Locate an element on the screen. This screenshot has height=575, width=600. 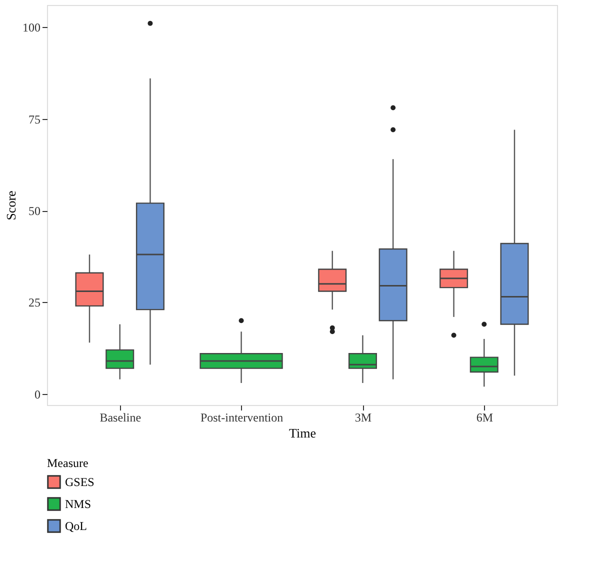
legend-title: Measure is located at coordinates (67, 463).